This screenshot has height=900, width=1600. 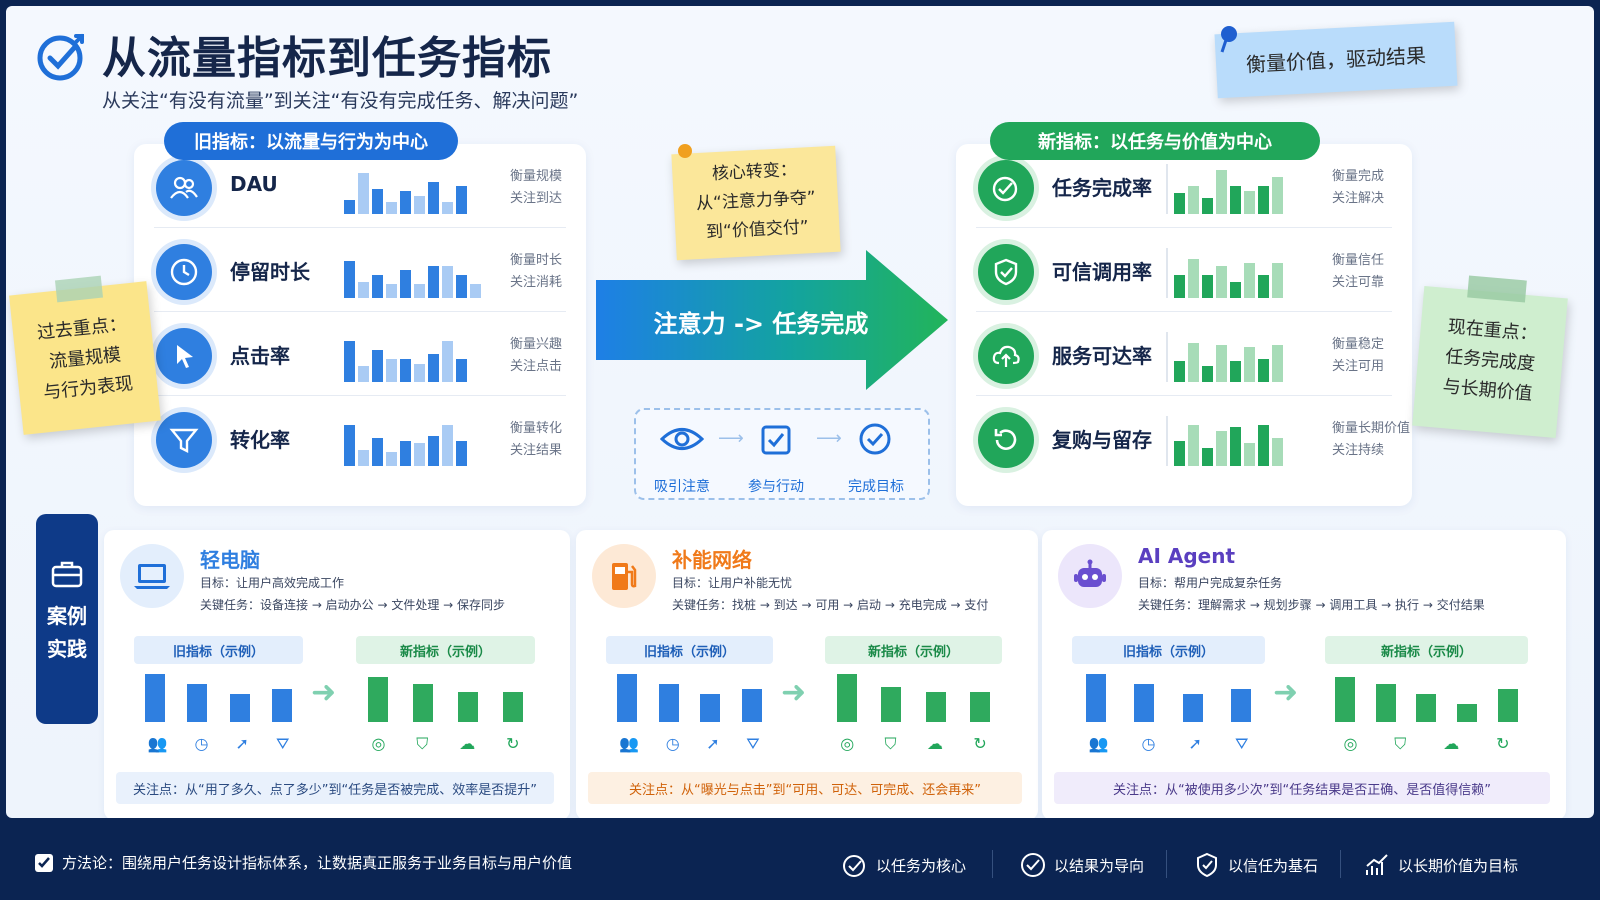 I want to click on target-check-icon: ◎, so click(x=847, y=743).